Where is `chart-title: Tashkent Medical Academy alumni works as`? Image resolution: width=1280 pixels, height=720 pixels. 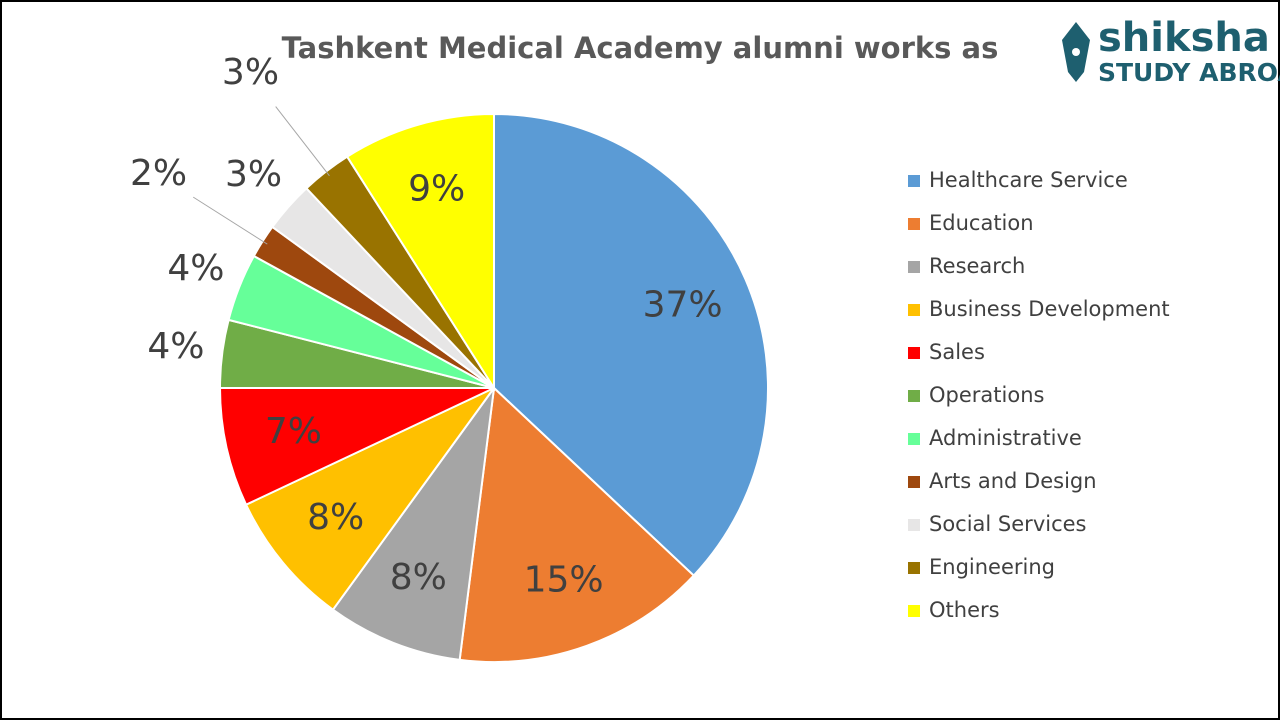
chart-title: Tashkent Medical Academy alumni works as is located at coordinates (640, 48).